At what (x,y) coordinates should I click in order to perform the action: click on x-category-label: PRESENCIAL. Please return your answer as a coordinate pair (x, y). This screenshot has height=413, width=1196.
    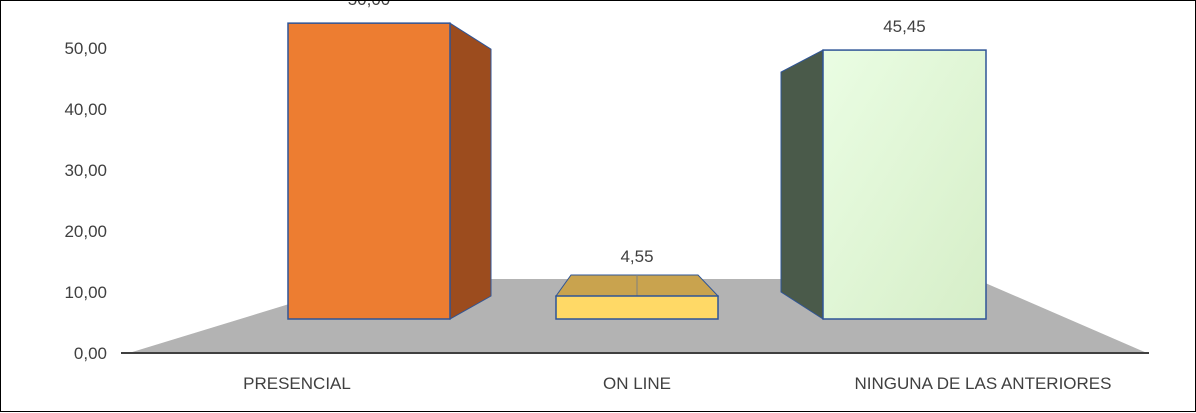
    Looking at the image, I should click on (297, 383).